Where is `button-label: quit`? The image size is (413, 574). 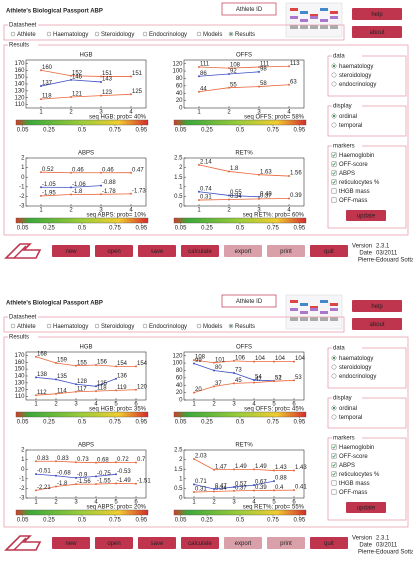
button-label: quit is located at coordinates (329, 544).